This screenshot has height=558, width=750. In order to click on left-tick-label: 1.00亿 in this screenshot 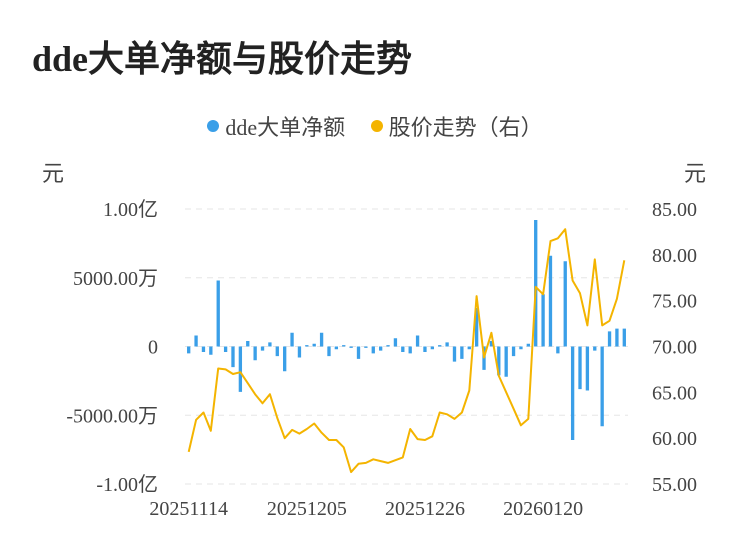, I will do `click(130, 209)`.